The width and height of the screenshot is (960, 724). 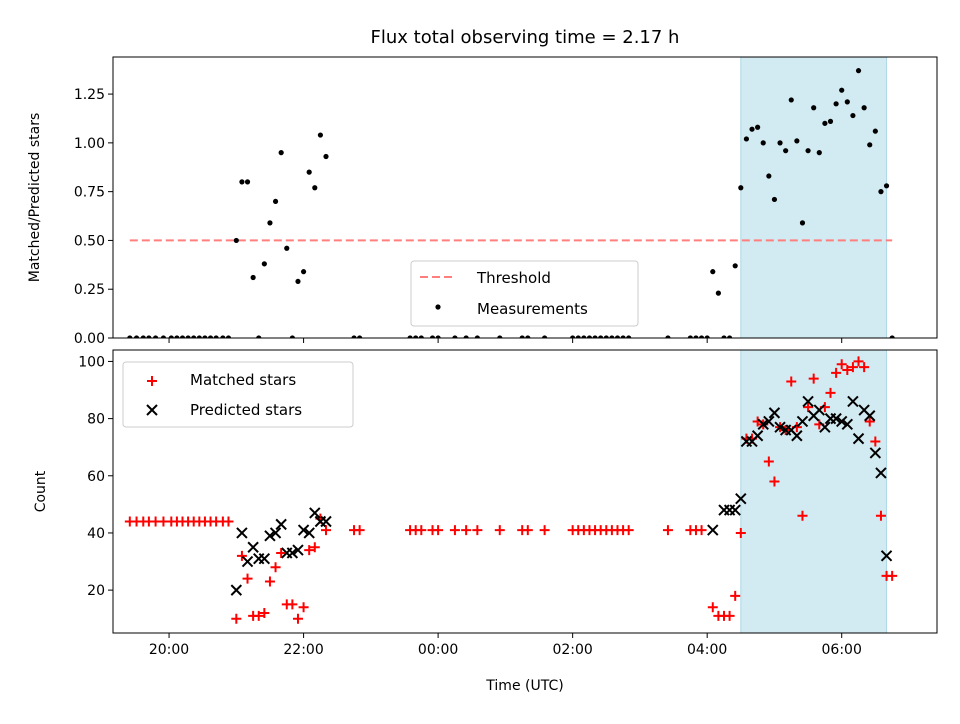 What do you see at coordinates (96, 534) in the screenshot?
I see `y-tick-label: 40` at bounding box center [96, 534].